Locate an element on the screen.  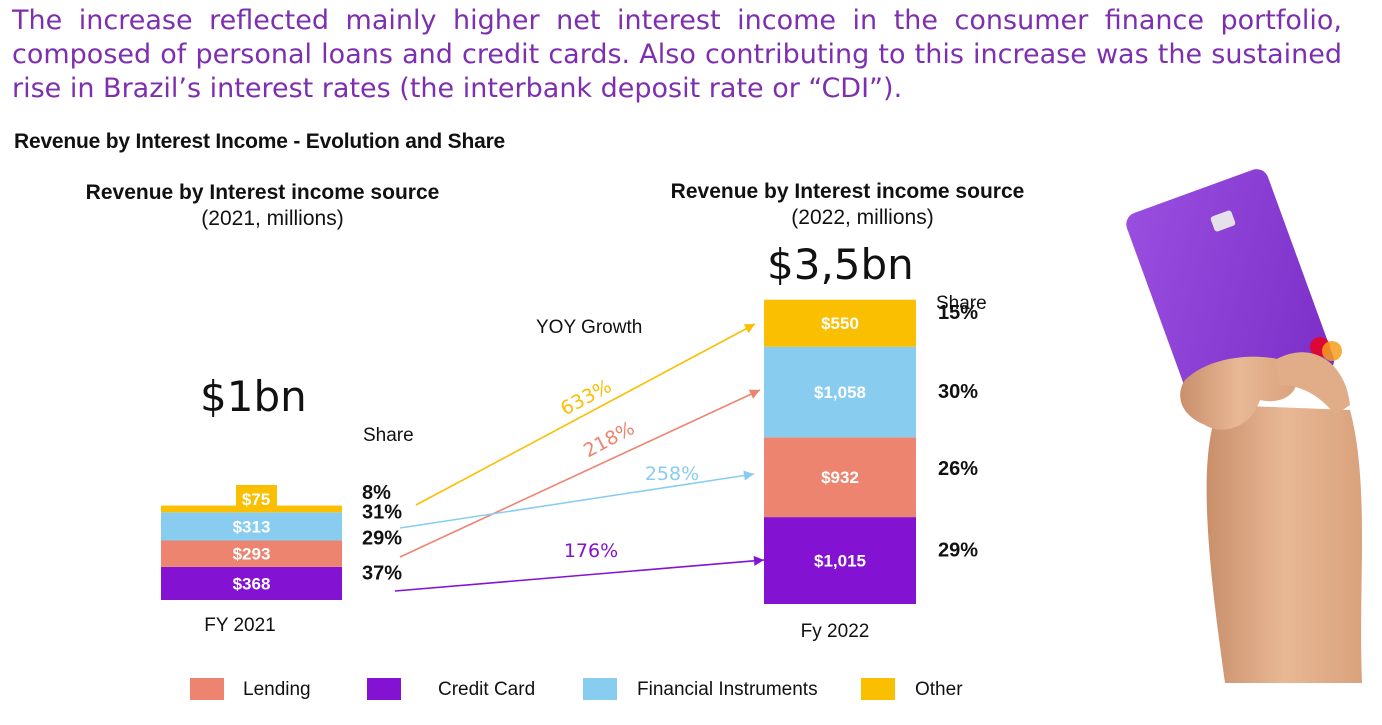
yoy-growth-label: YOY Growth is located at coordinates (589, 327).